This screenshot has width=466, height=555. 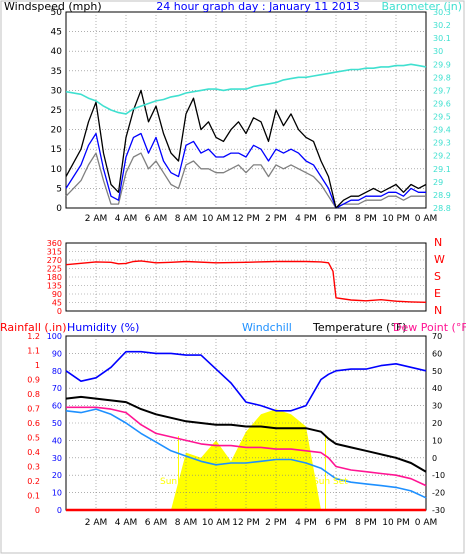 I want to click on rain-tick-0-3: 0.3, so click(x=33, y=467).